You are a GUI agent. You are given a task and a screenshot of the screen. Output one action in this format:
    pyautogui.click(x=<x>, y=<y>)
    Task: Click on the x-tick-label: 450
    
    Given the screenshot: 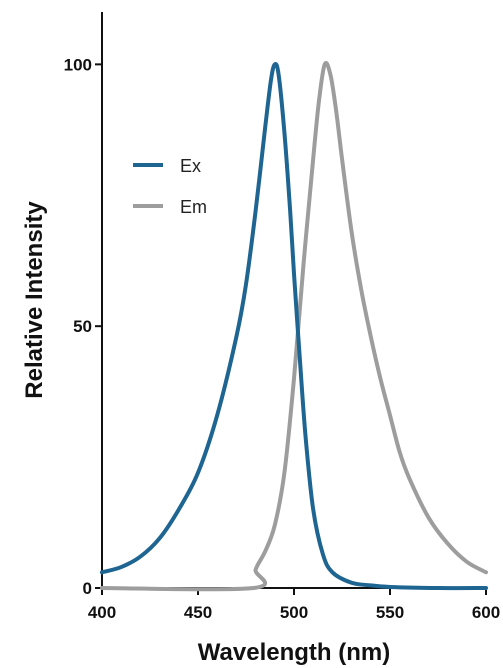 What is the action you would take?
    pyautogui.click(x=198, y=612)
    